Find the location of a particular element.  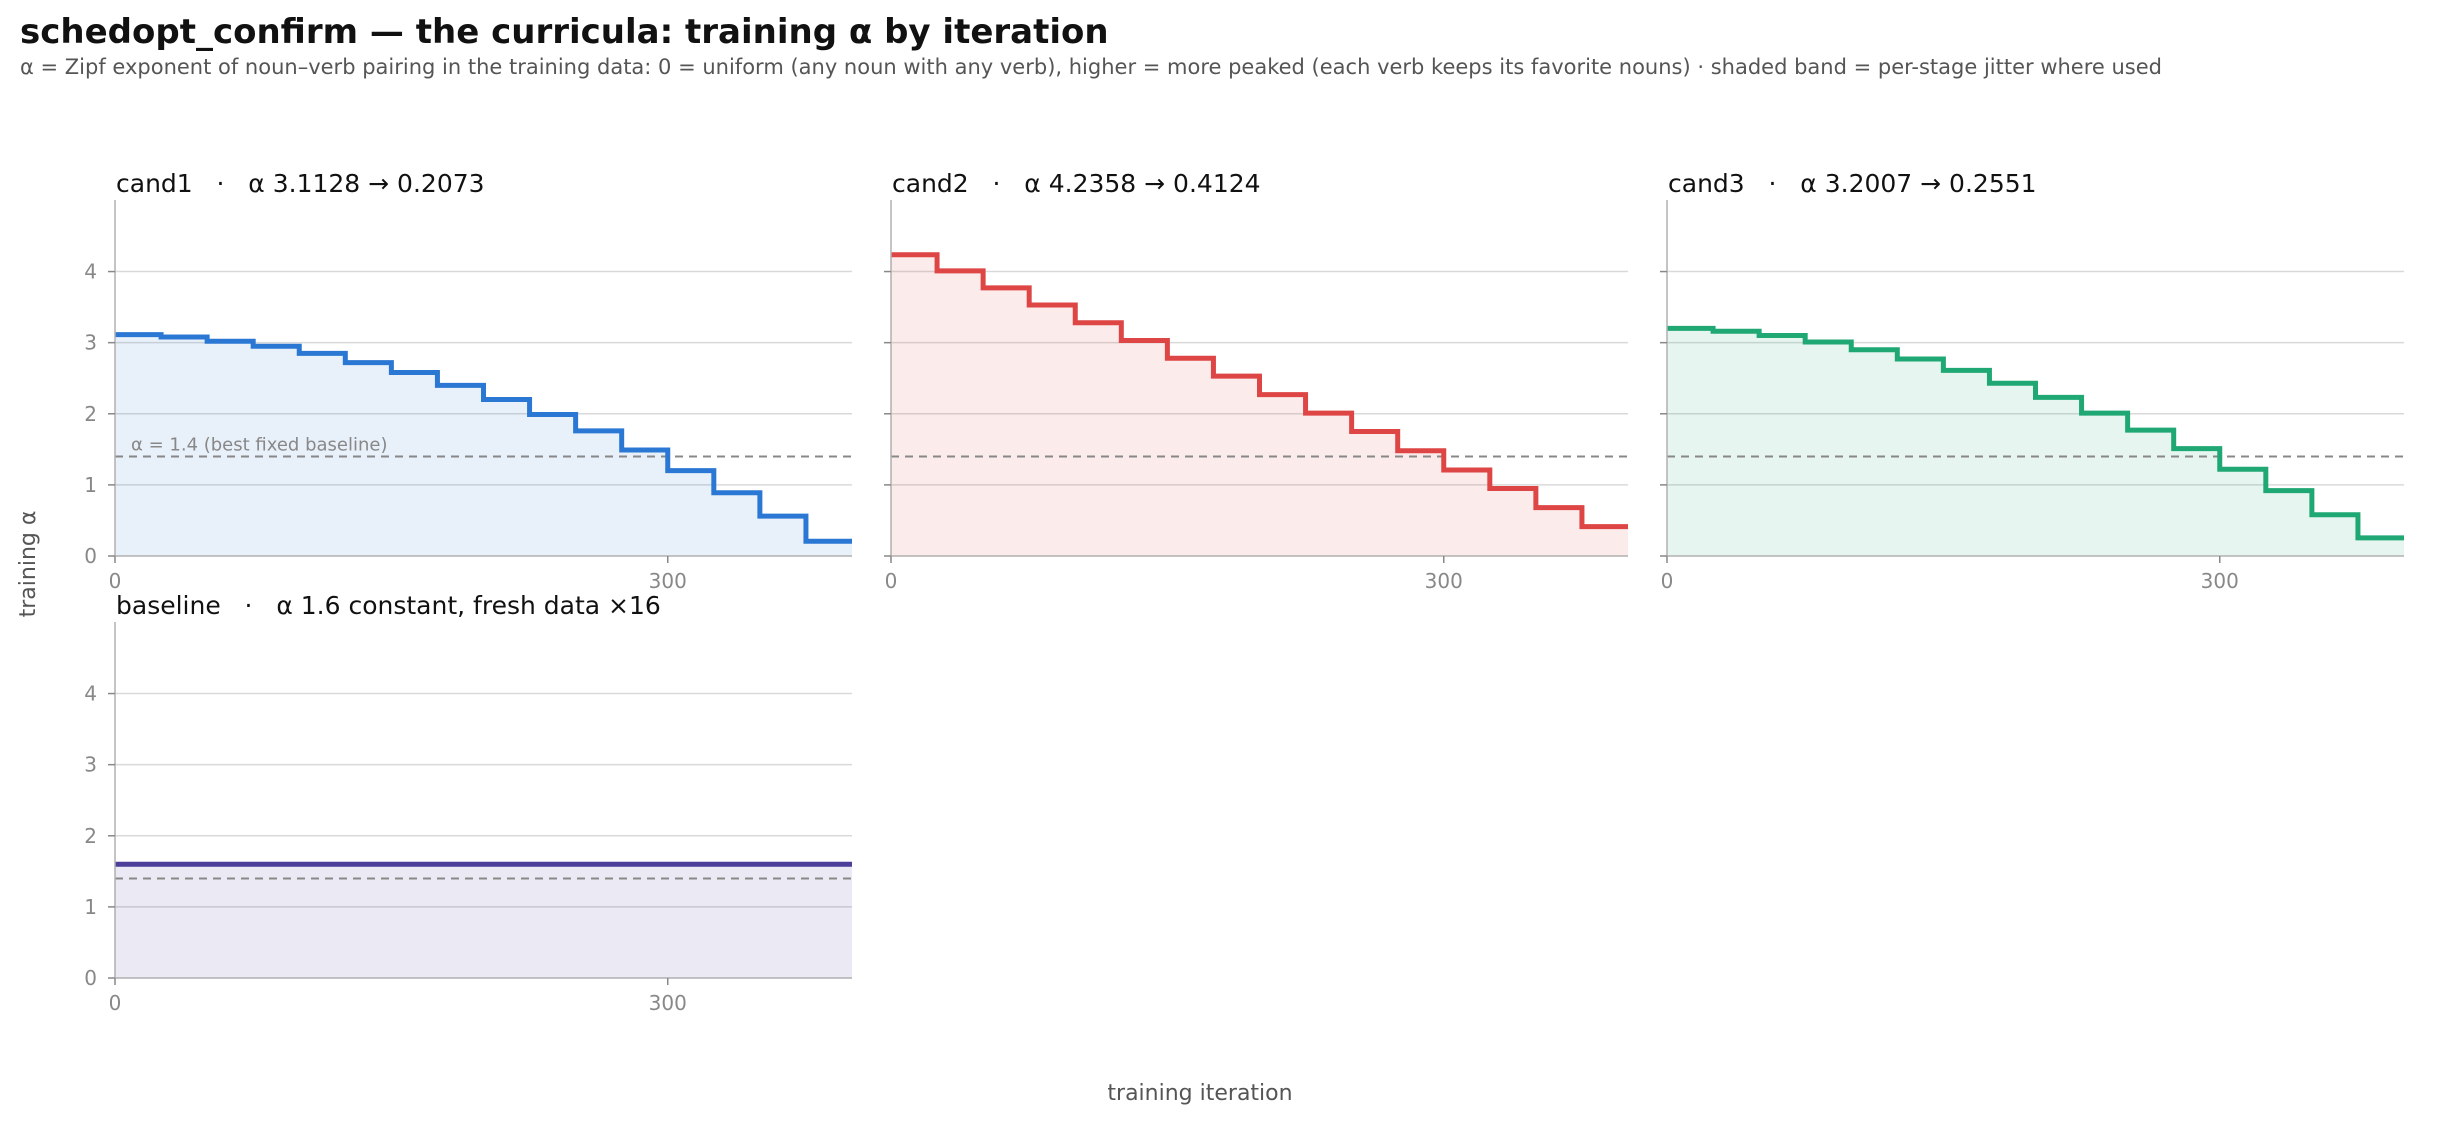

cand2-series-line is located at coordinates (1259, 391).